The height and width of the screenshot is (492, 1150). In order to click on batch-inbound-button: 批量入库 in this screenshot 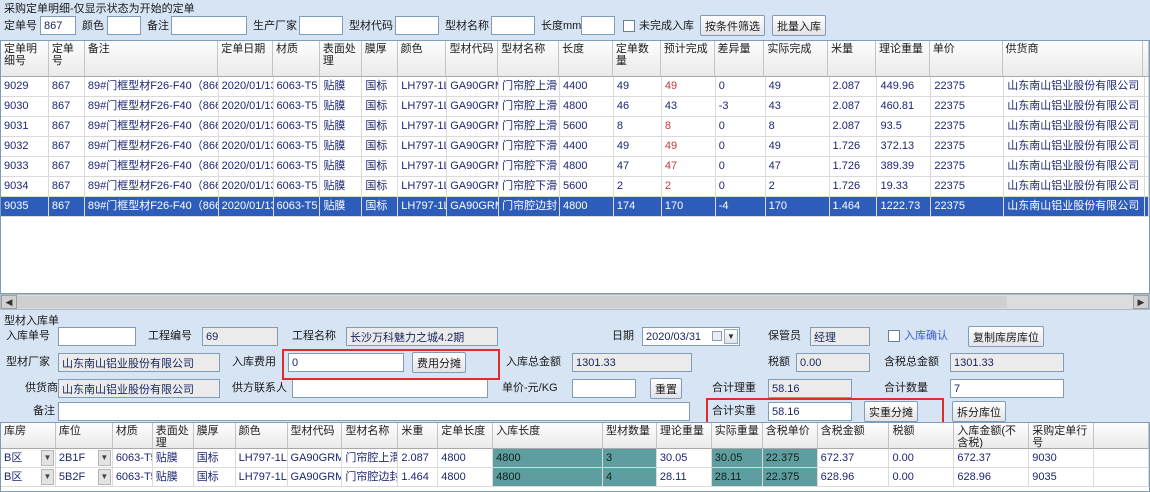, I will do `click(799, 25)`.